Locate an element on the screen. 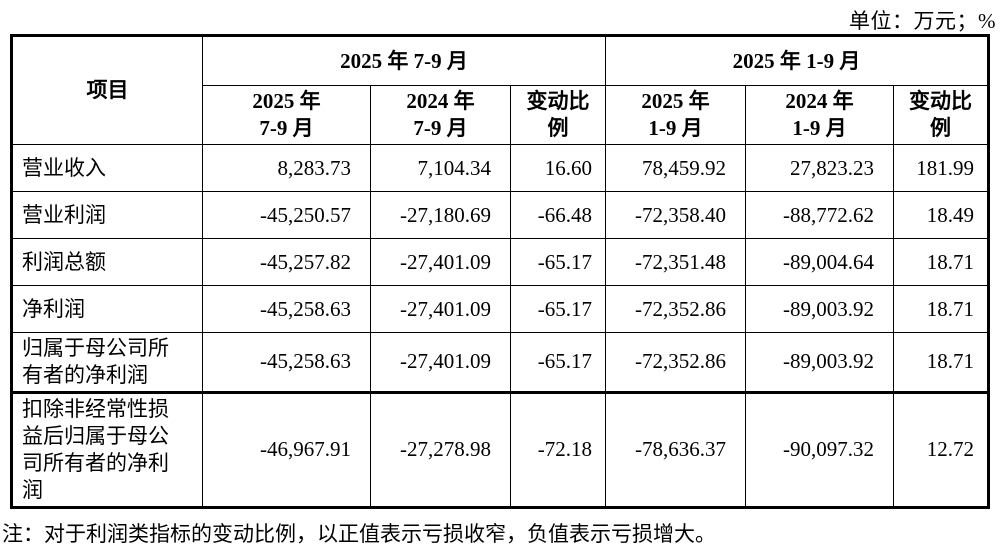  cell-value: -88,772.62 is located at coordinates (820, 215).